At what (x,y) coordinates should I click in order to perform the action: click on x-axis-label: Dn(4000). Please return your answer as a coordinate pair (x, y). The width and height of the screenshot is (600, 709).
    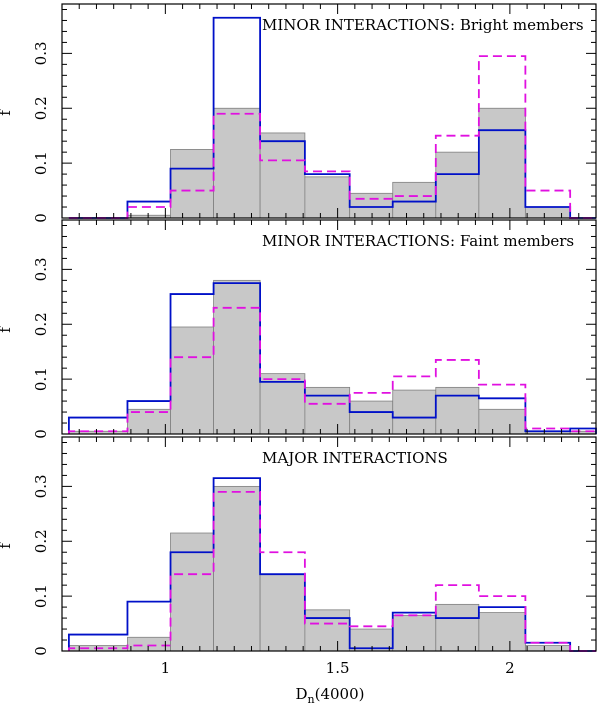
    Looking at the image, I should click on (329, 695).